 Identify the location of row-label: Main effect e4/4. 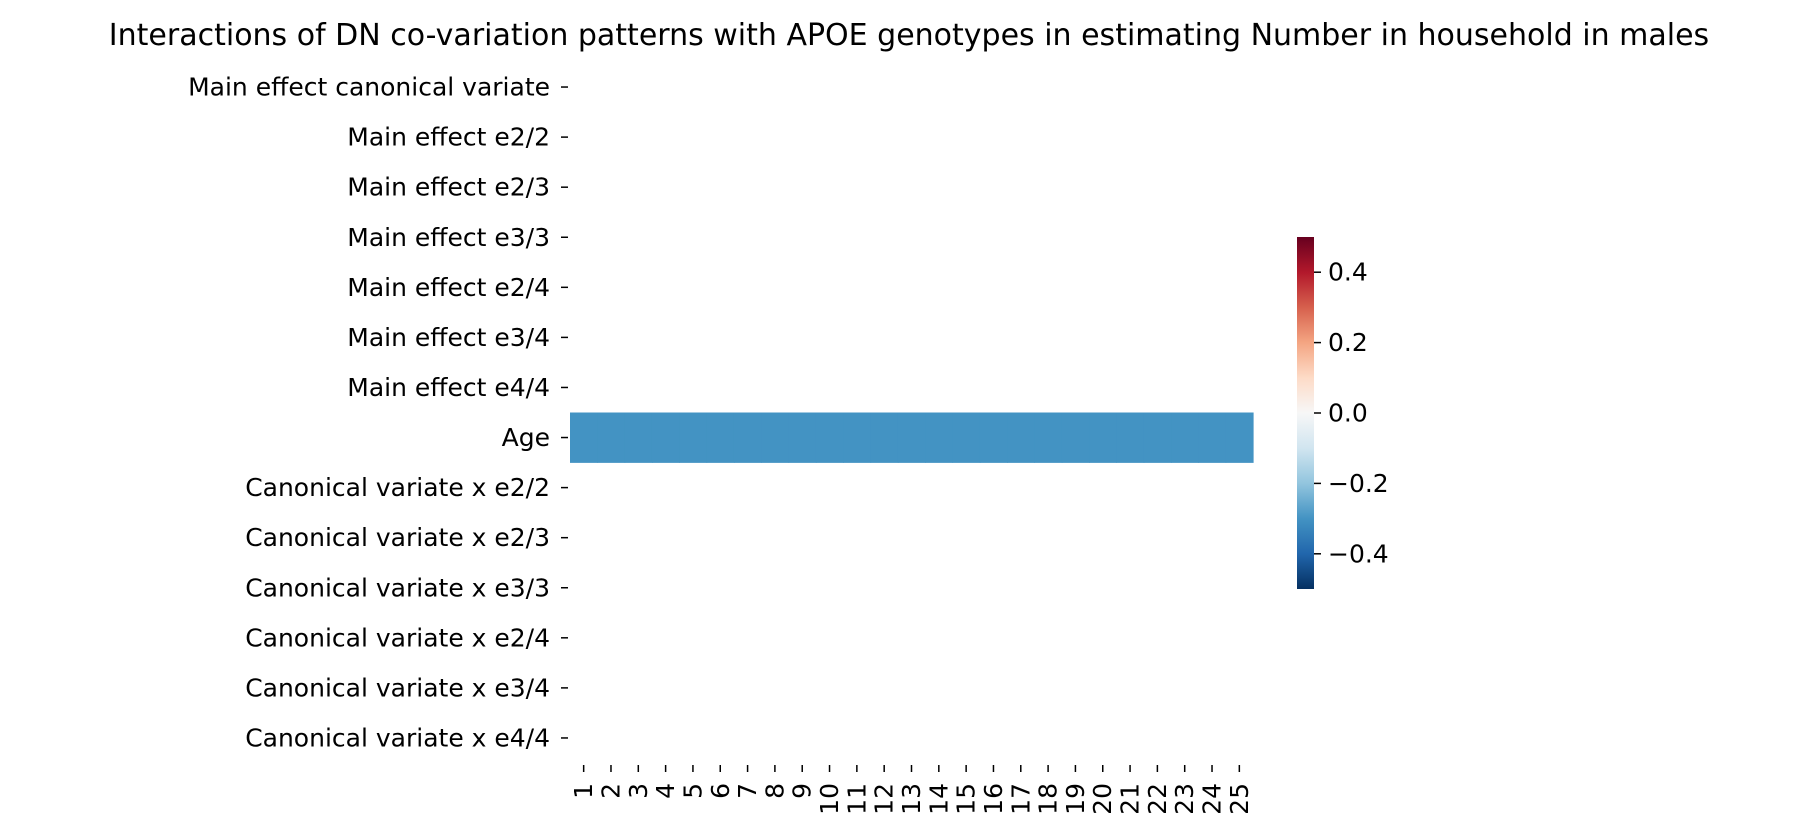
(448, 387).